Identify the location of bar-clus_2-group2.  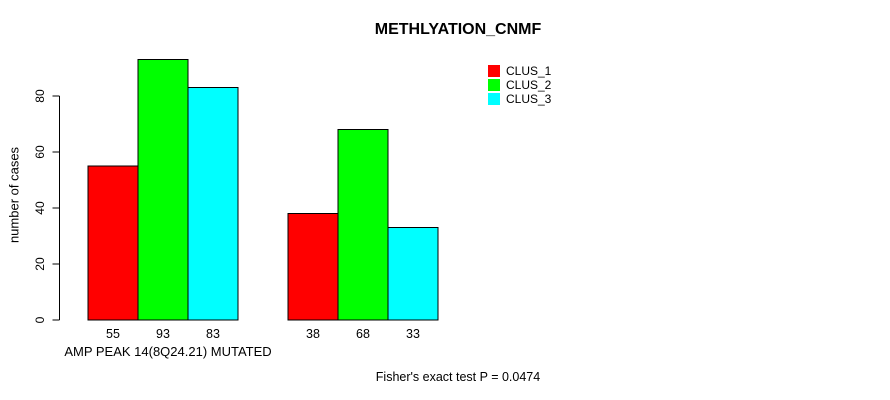
(363, 225).